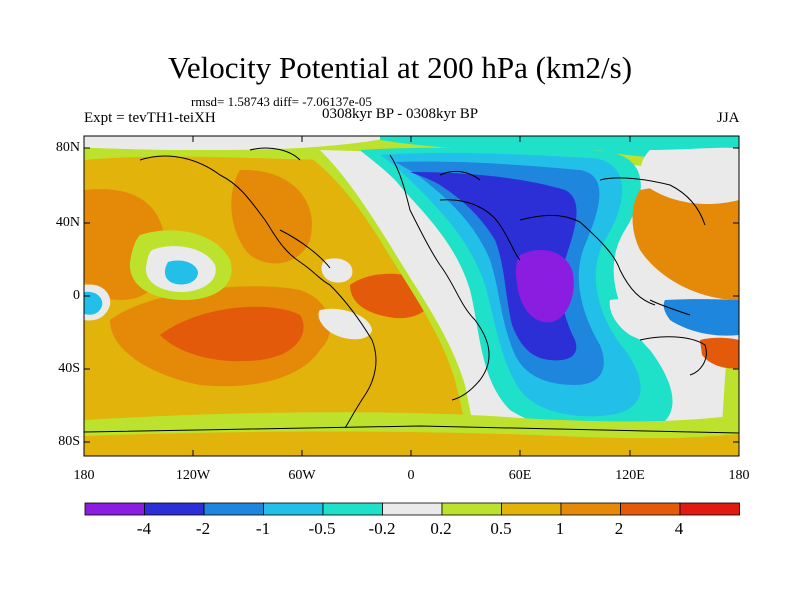  Describe the element at coordinates (520, 475) in the screenshot. I see `lon-label: 60E` at that location.